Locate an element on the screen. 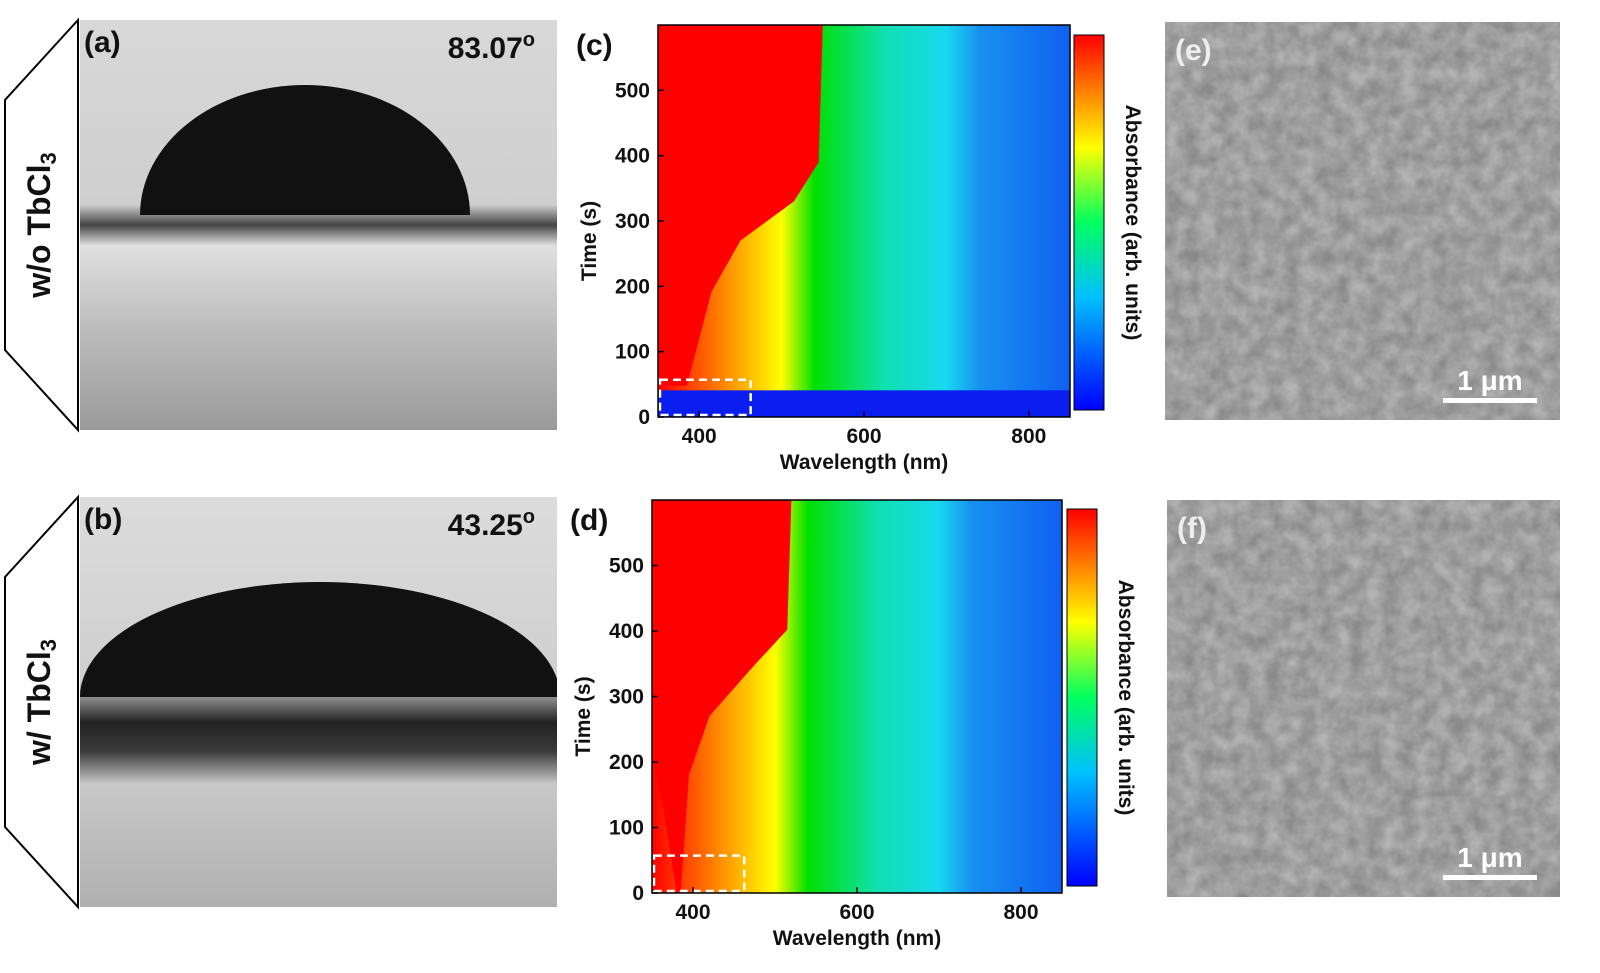 This screenshot has width=1600, height=973. contact-angle: 83.07o is located at coordinates (491, 47).